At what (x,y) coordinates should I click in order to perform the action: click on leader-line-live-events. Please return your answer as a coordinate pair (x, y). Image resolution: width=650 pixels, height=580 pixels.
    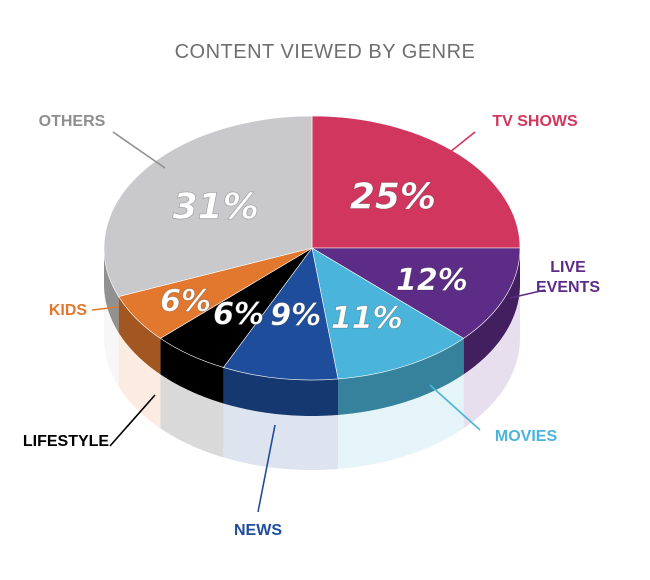
    Looking at the image, I should click on (527, 294).